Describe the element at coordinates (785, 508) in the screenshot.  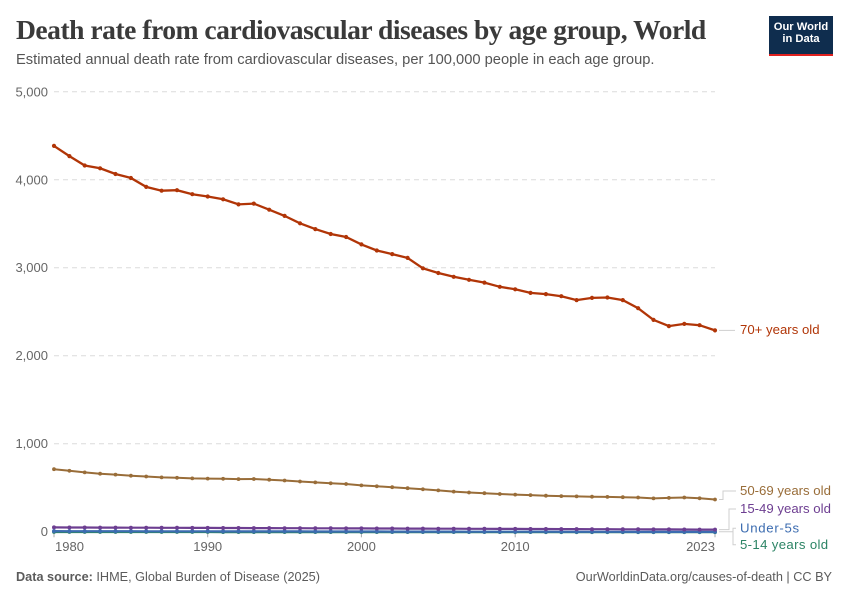
I see `svg-text: 15-49 years old` at that location.